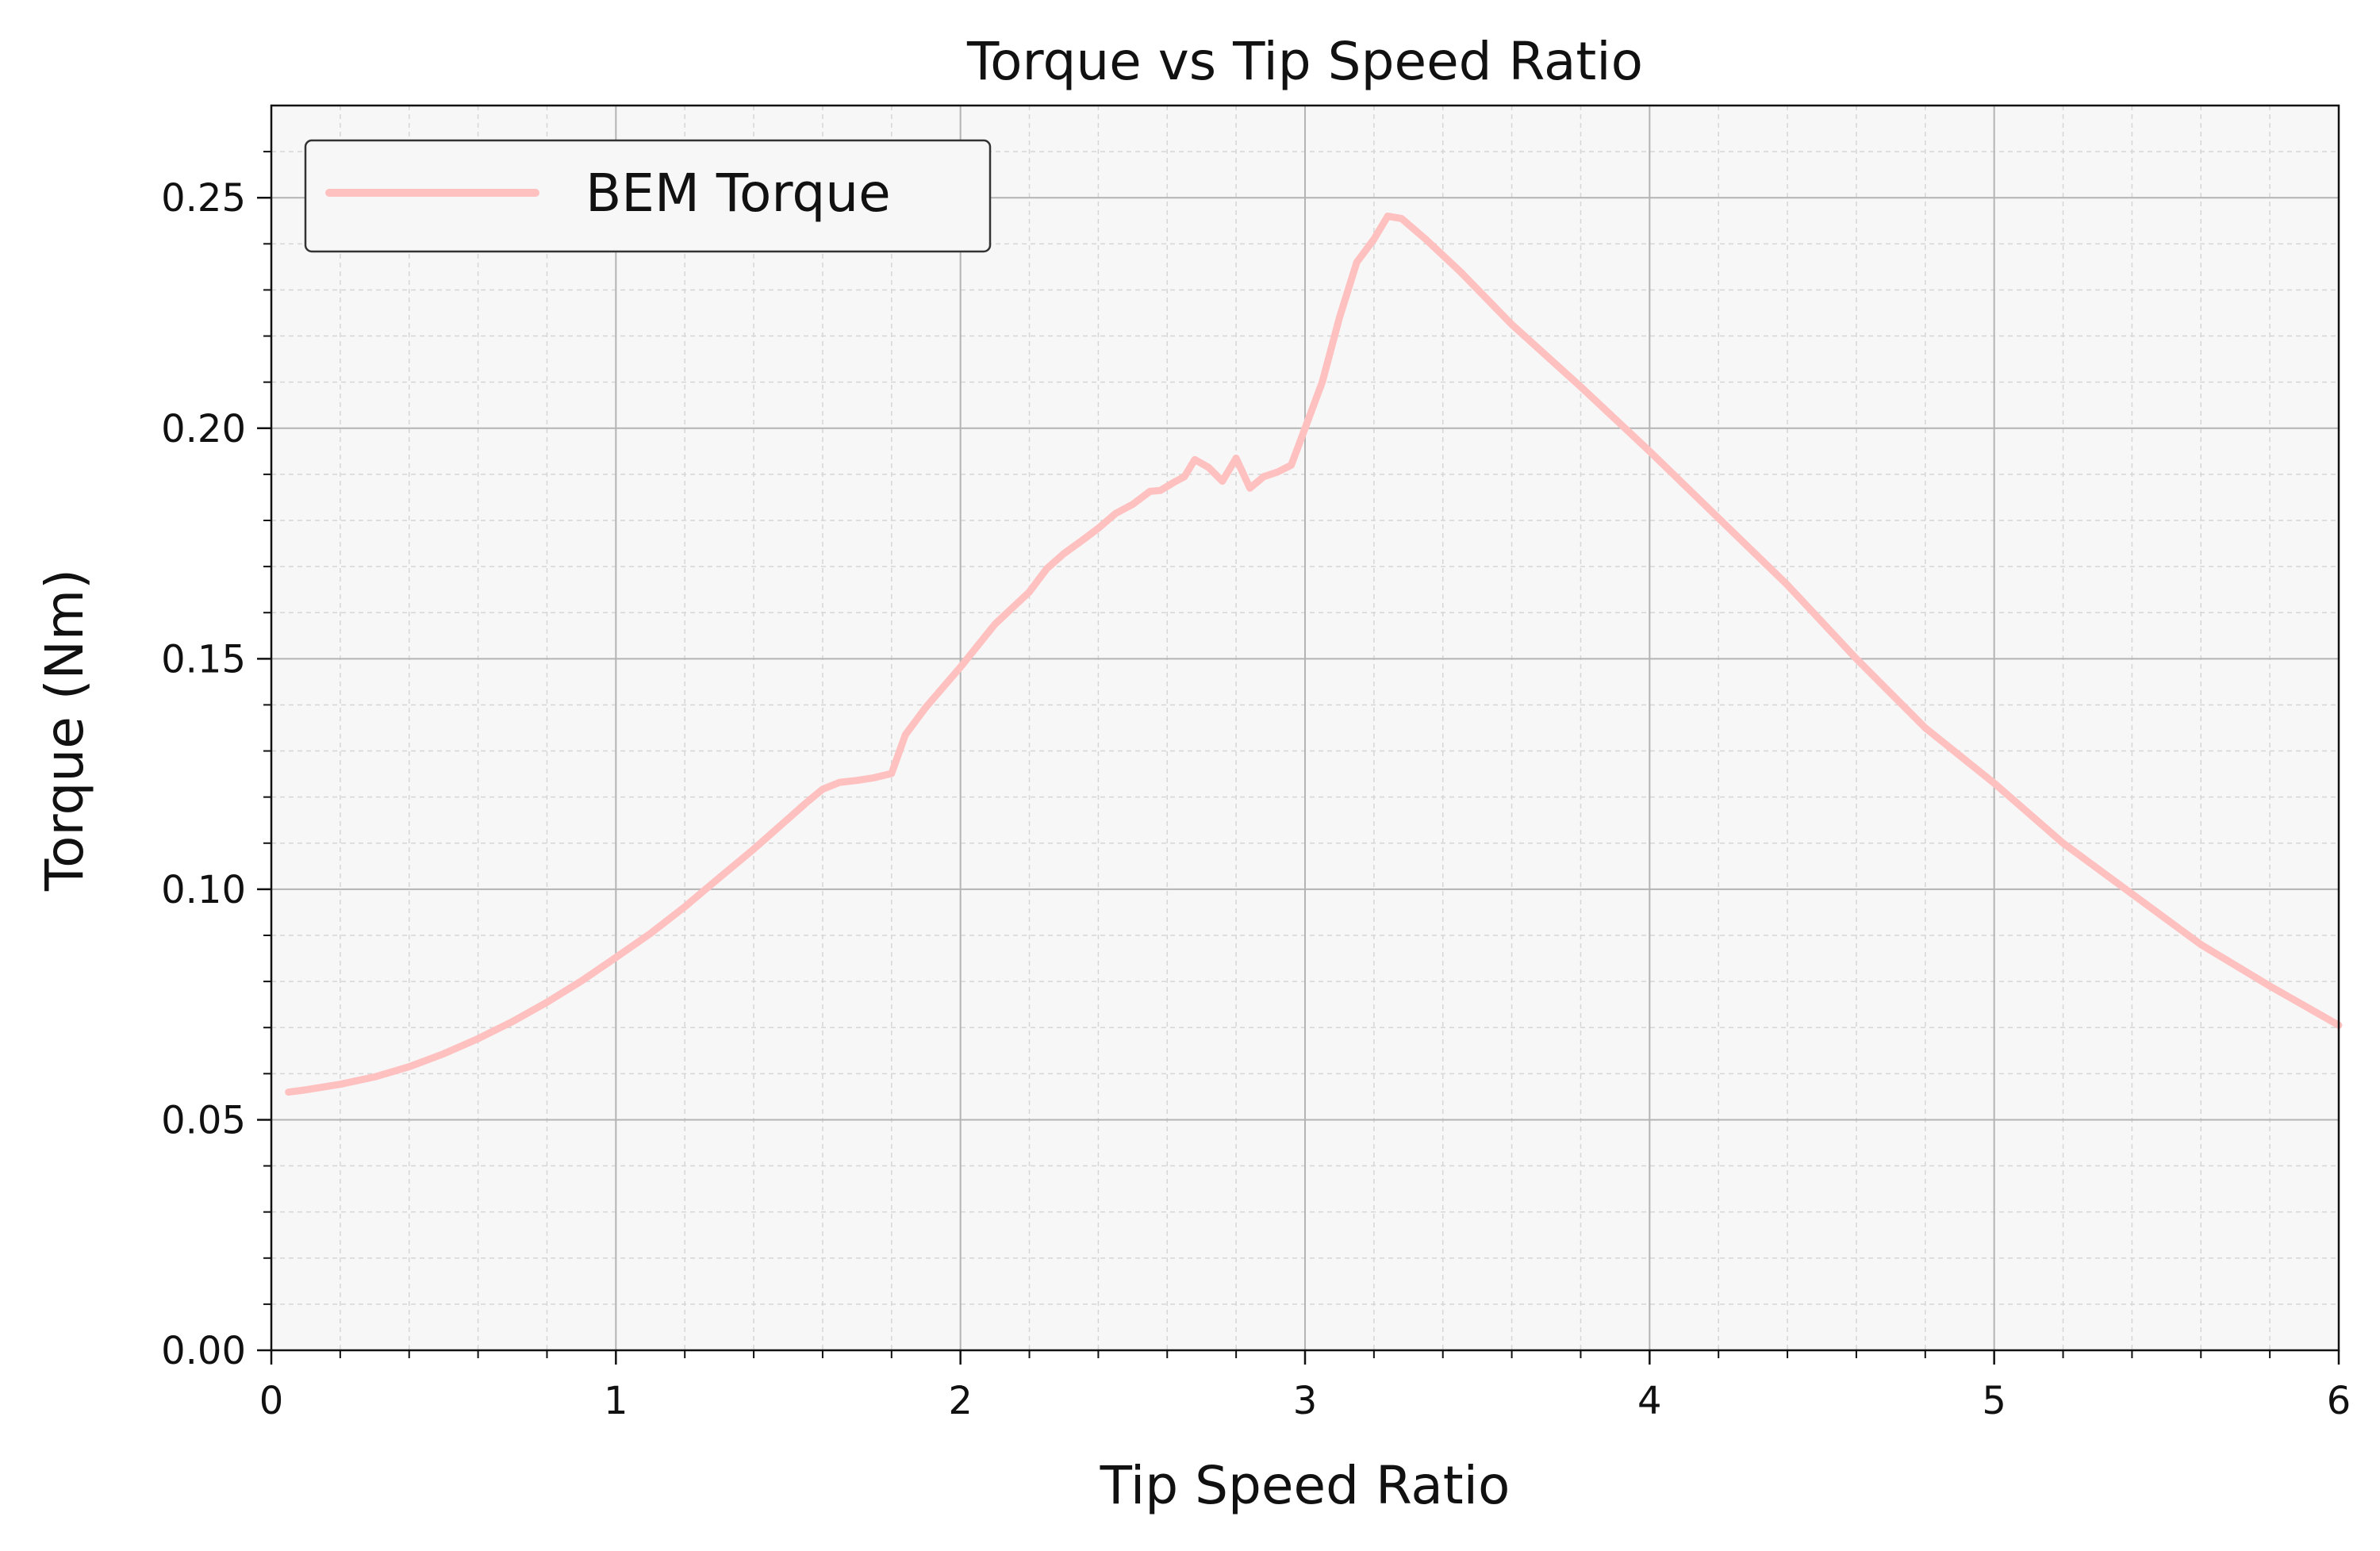 The width and height of the screenshot is (2380, 1551). I want to click on y-tick-label: 0.00, so click(203, 1351).